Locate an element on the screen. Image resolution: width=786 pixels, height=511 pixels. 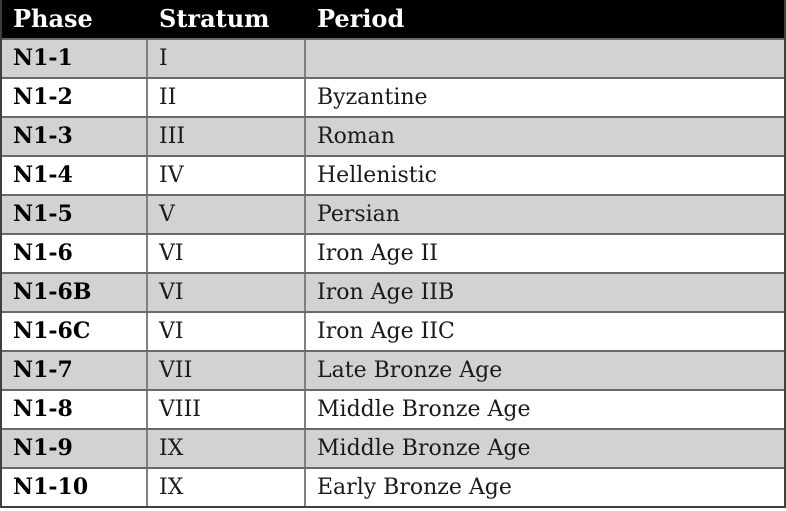
cell-phase: N1-6C is located at coordinates (75, 331).